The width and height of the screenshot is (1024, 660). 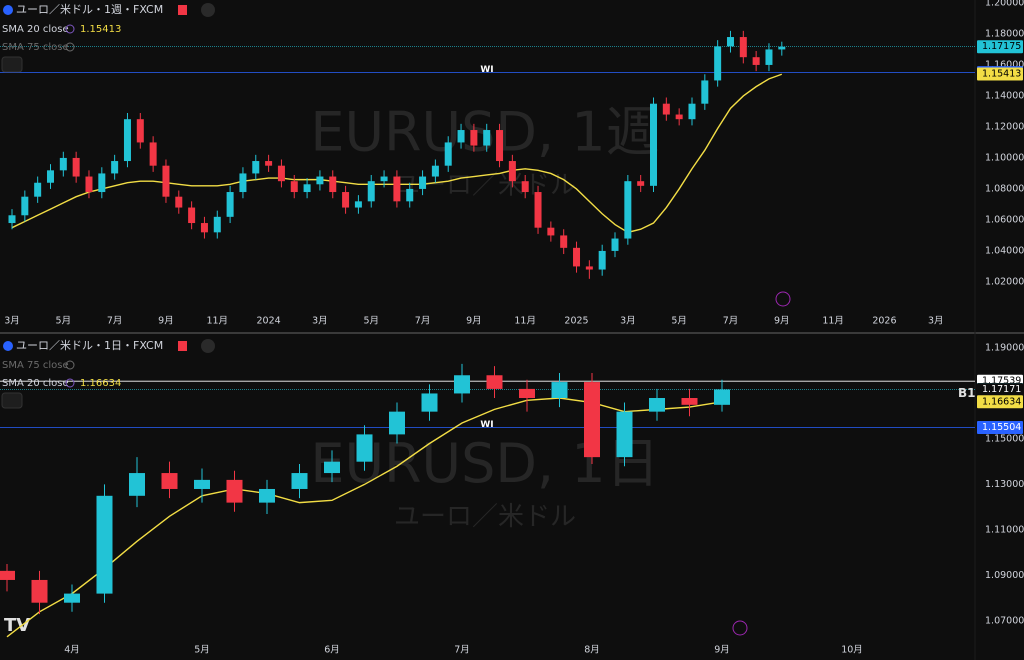 What do you see at coordinates (1004, 575) in the screenshot?
I see `y-tick-label: 1.09000` at bounding box center [1004, 575].